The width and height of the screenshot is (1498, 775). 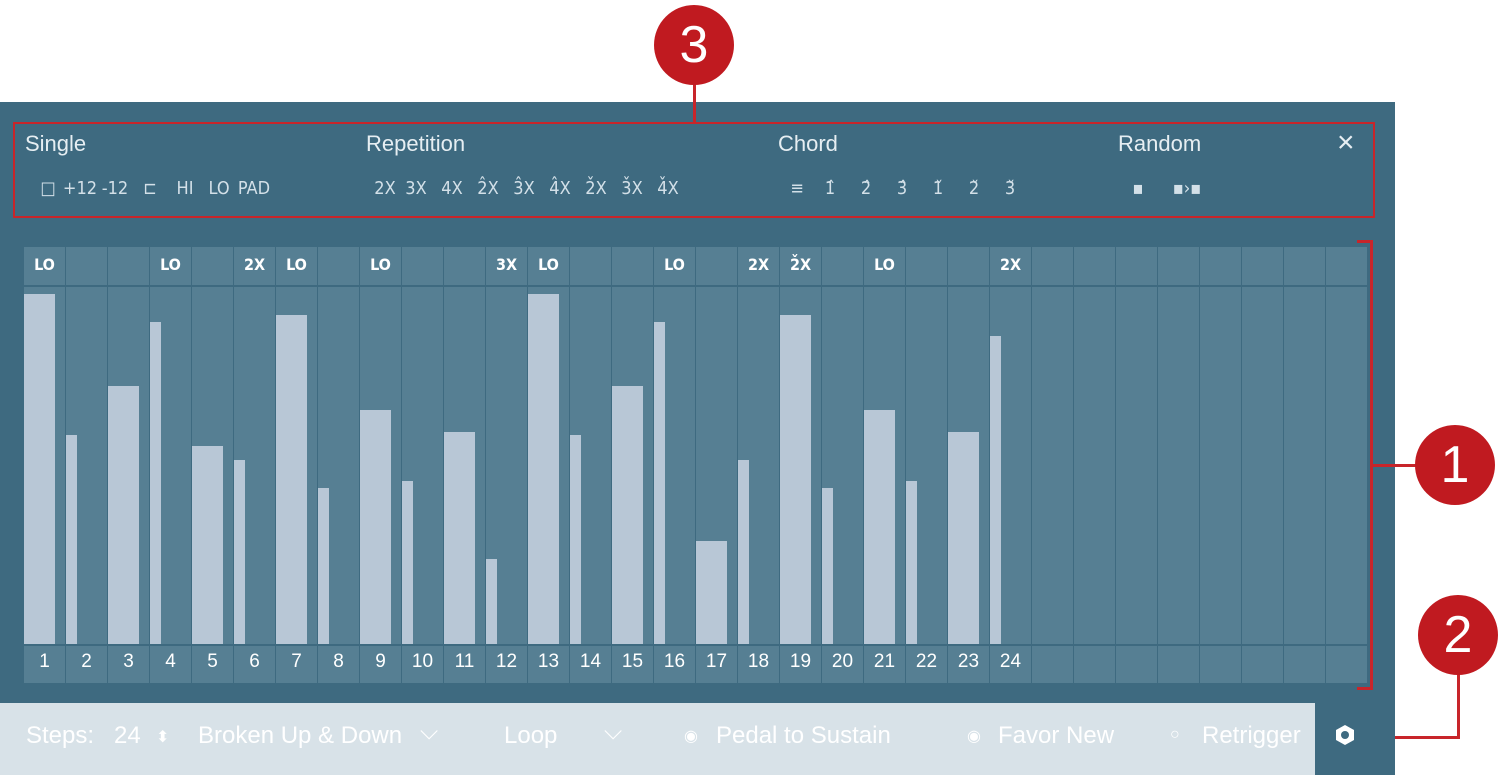 What do you see at coordinates (938, 188) in the screenshot?
I see `chord-1-down-button: 1̌` at bounding box center [938, 188].